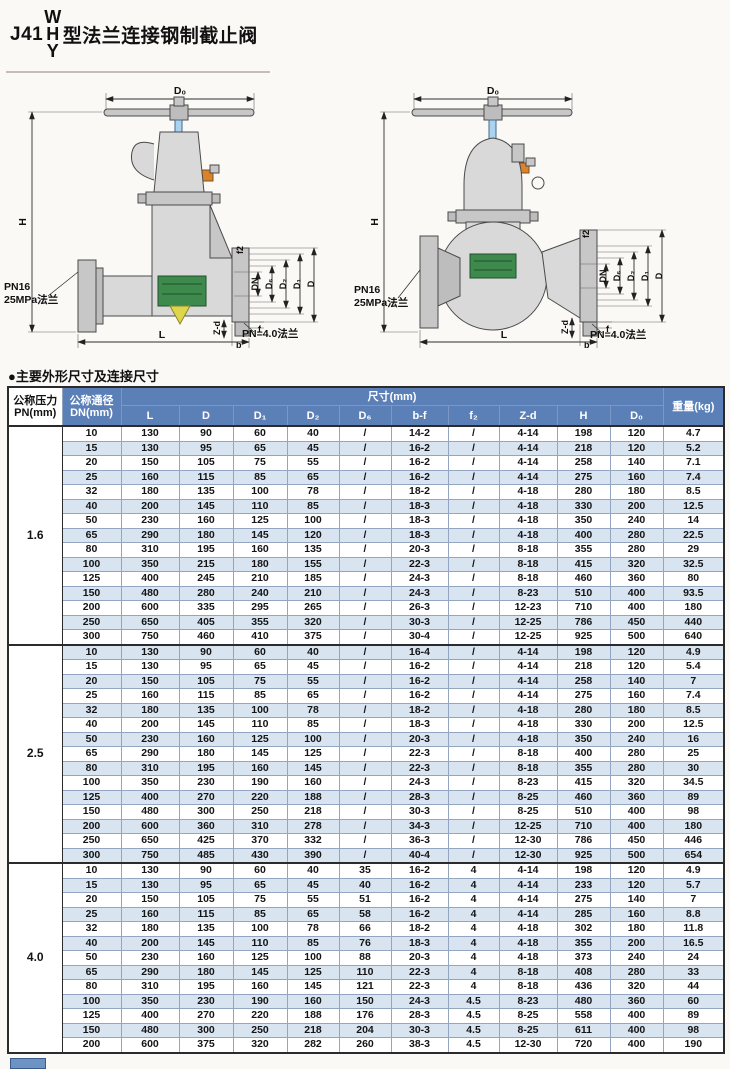 The width and height of the screenshot is (730, 1069). Describe the element at coordinates (588, 276) in the screenshot. I see `right-flange` at that location.